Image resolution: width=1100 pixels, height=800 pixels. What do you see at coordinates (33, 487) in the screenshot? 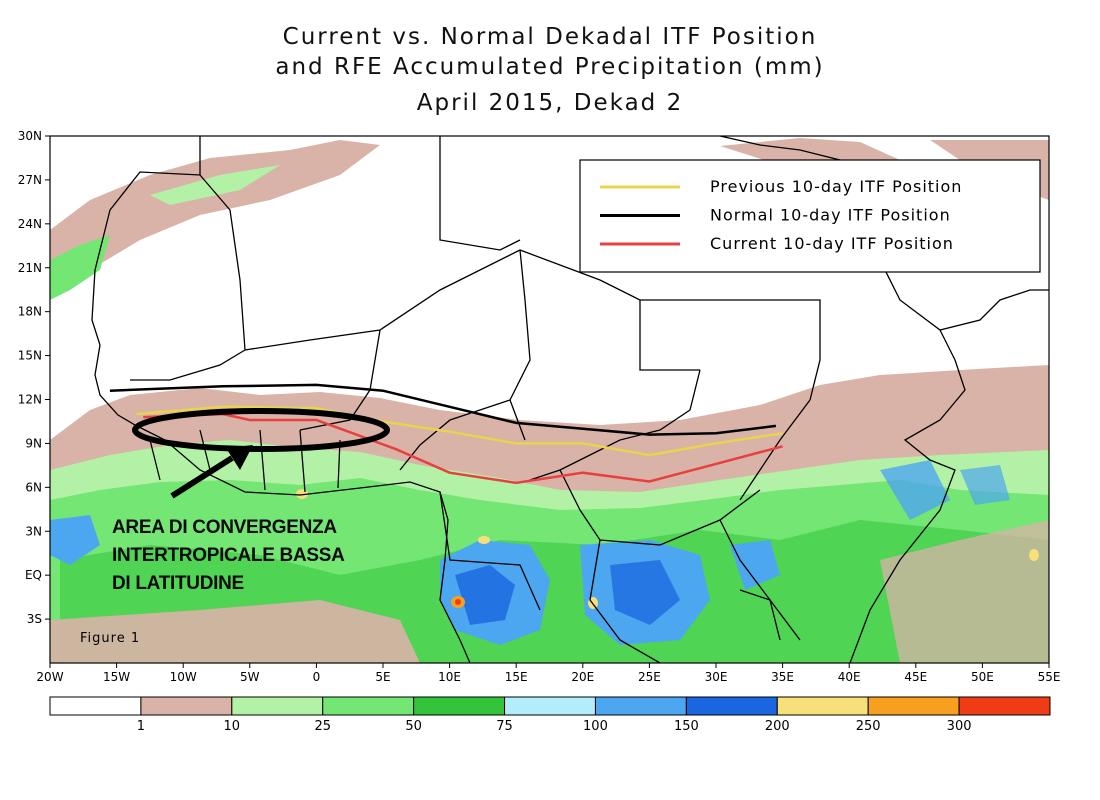
I see `lat-tick-label: 6N` at bounding box center [33, 487].